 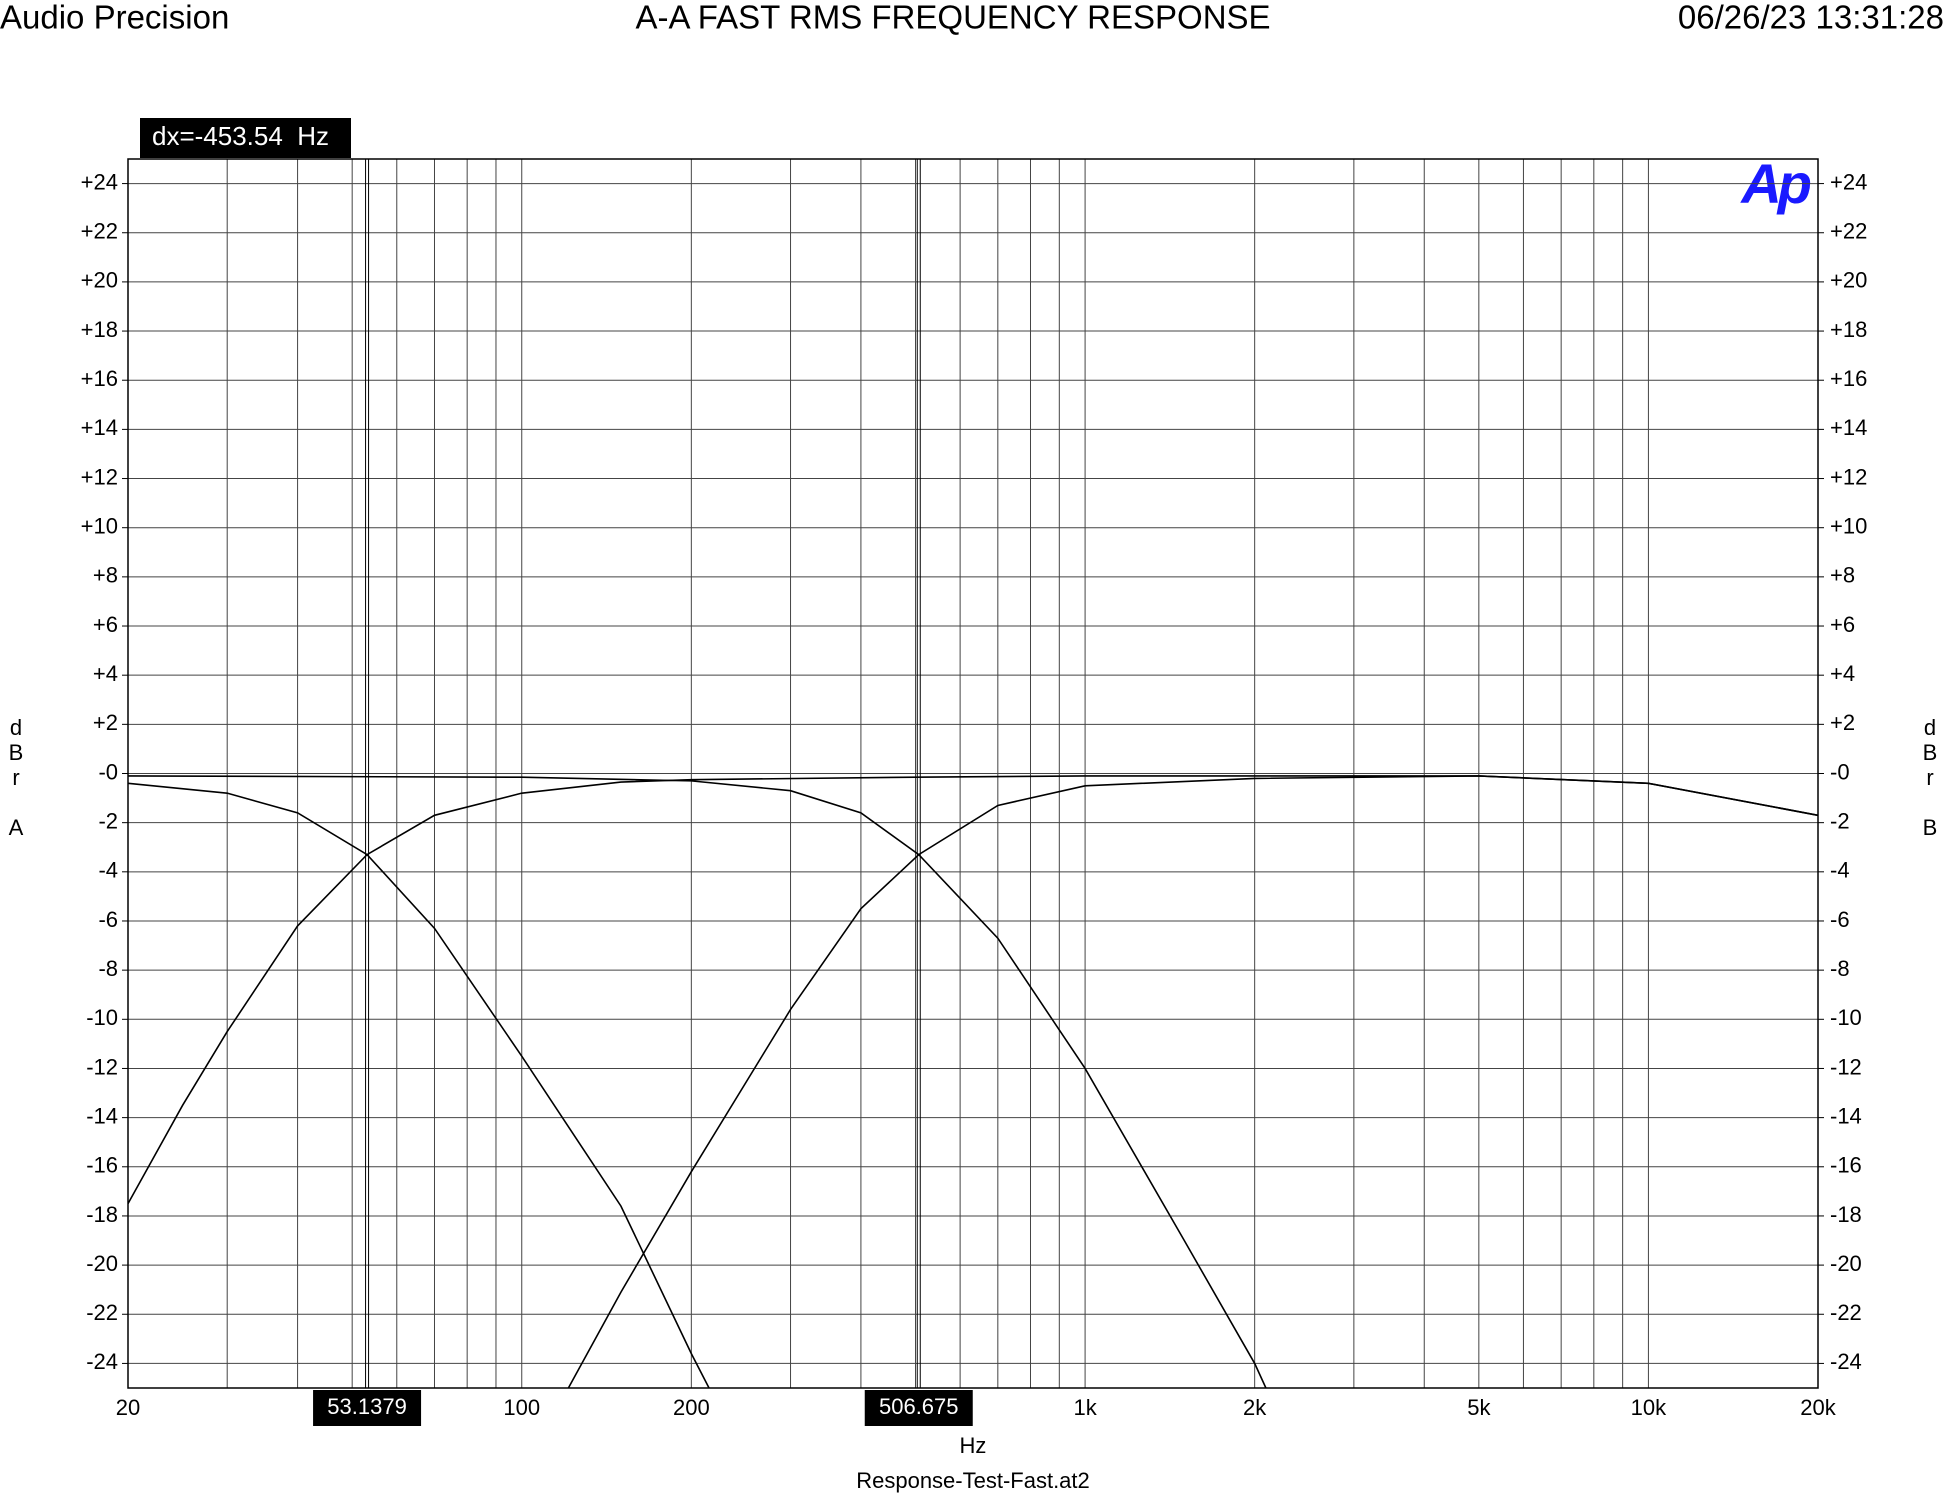 I want to click on cursor-label: 53.1379, so click(x=367, y=1406).